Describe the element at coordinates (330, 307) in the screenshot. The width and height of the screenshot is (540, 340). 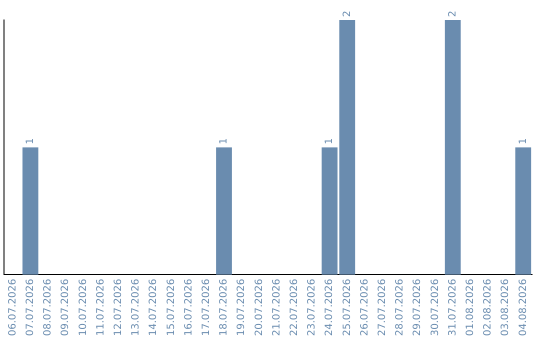
I see `x-tick-label: 24.07.2026` at that location.